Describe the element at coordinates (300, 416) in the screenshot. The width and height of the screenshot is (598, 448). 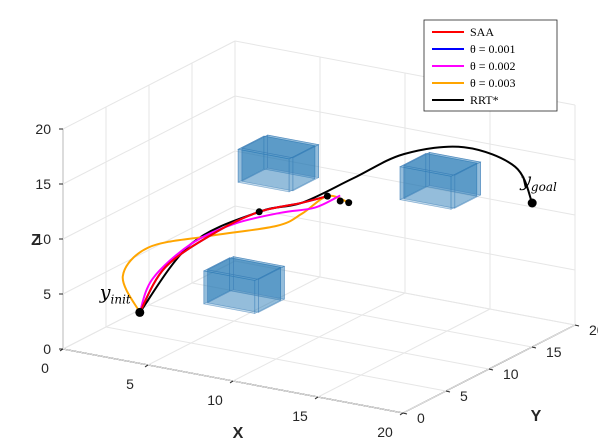
I see `x-tick-label: 15` at that location.